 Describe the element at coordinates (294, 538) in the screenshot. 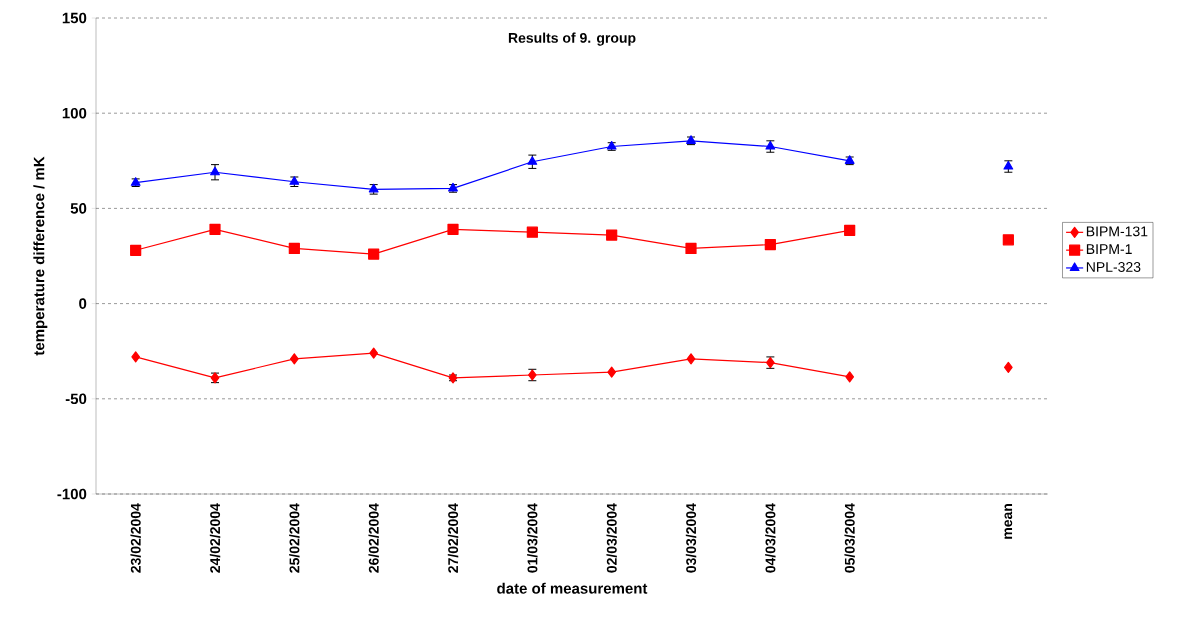

I see `x-tick-label: 25/02/2004` at that location.